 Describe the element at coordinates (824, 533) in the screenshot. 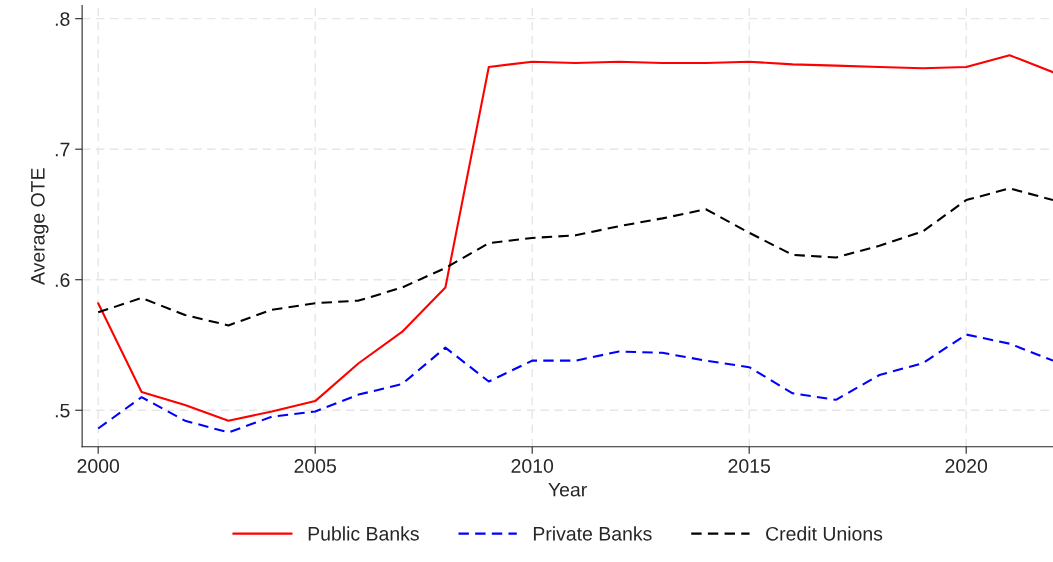

I see `legend-label: Credit Unions` at that location.